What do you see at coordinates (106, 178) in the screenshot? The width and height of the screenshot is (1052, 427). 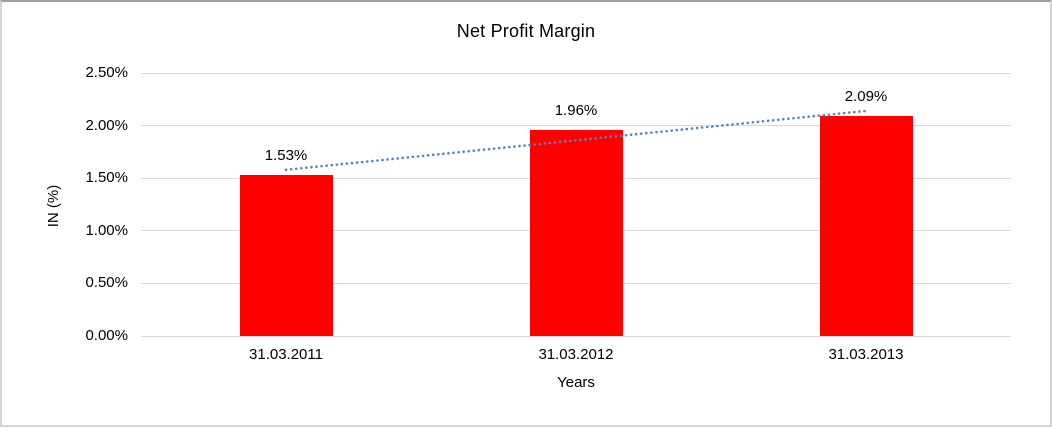 I see `y-tick-label: 1.50%` at bounding box center [106, 178].